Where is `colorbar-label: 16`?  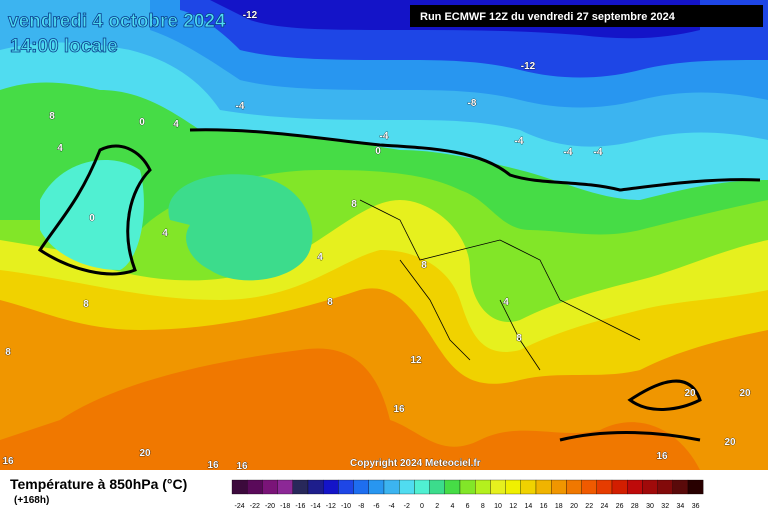
colorbar-label: 16 is located at coordinates (544, 506).